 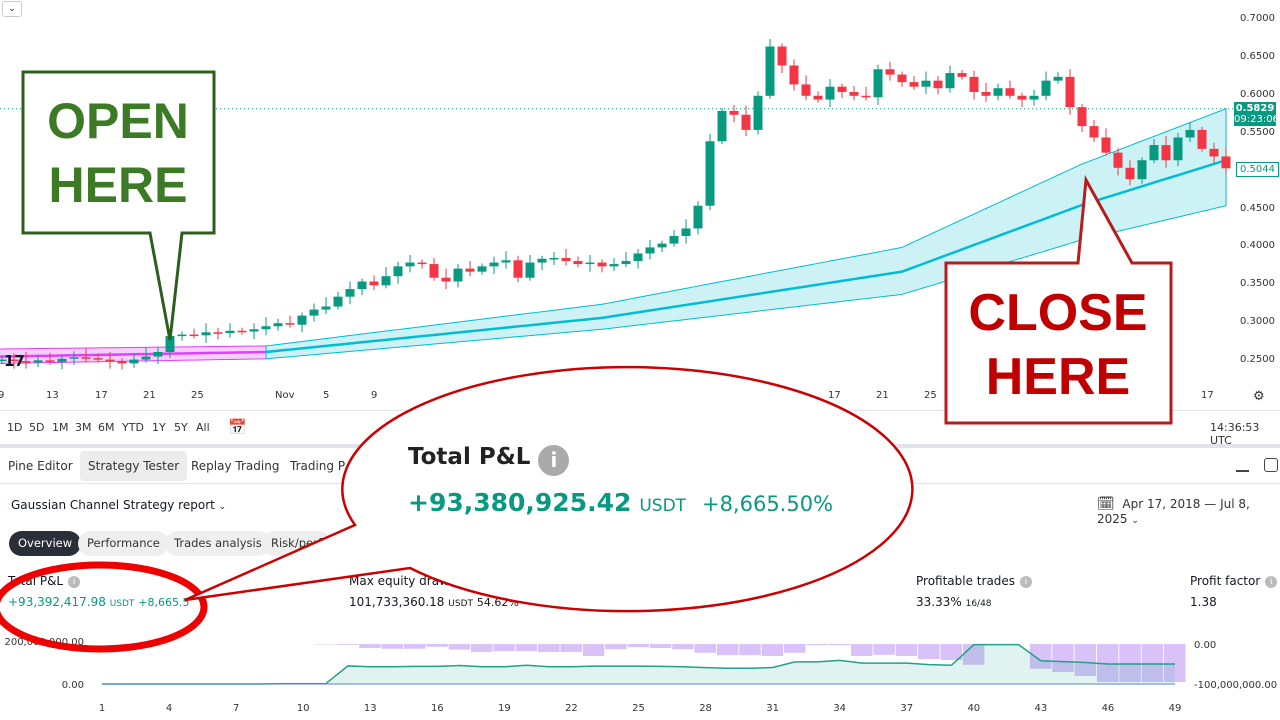 I want to click on panel-tab: Strategy Tester, so click(x=134, y=466).